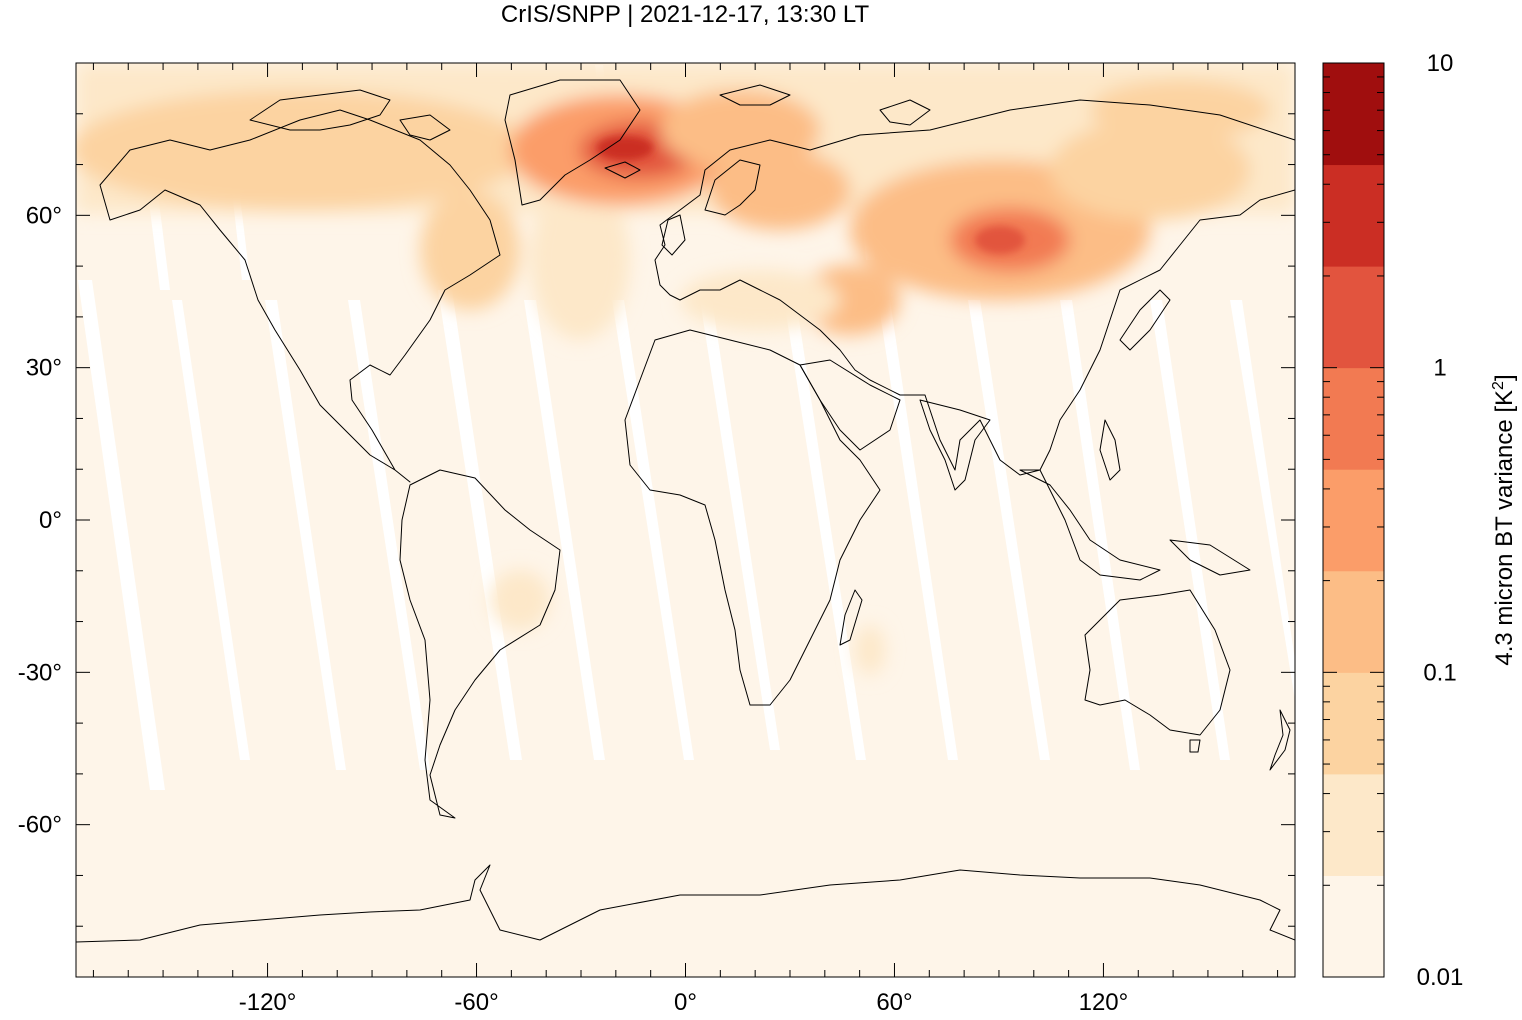  I want to click on x-tick-label: 0°, so click(685, 1002).